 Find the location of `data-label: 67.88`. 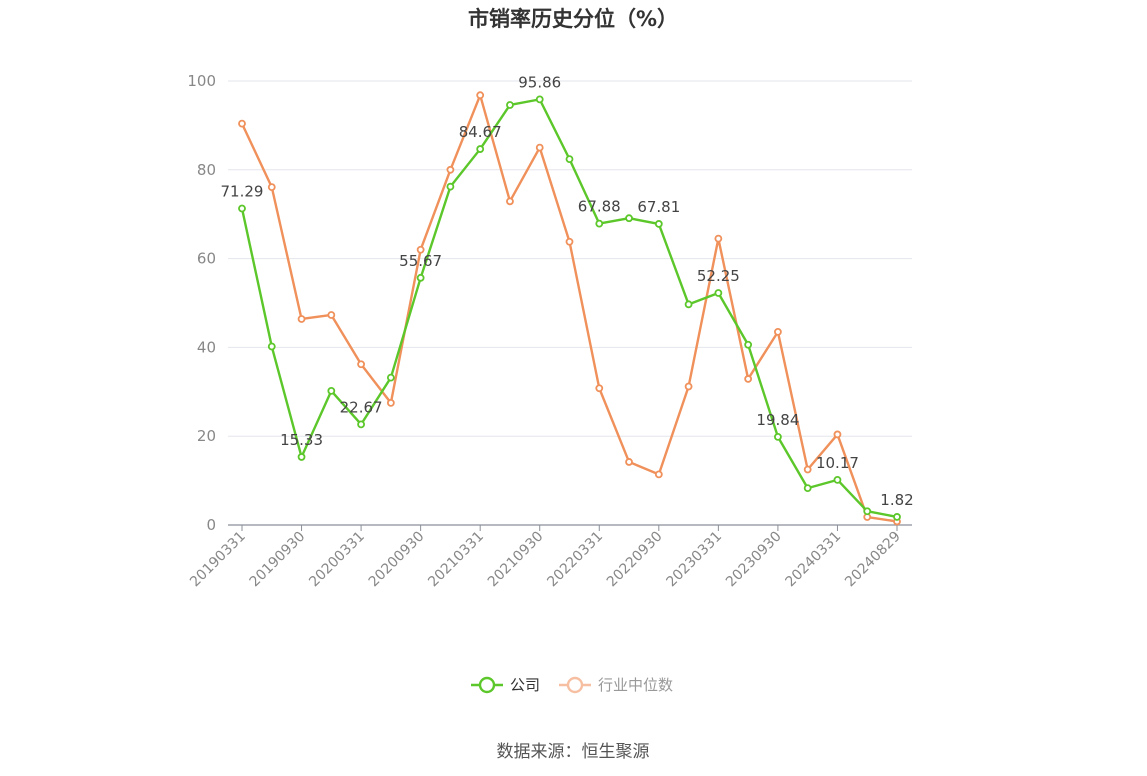

data-label: 67.88 is located at coordinates (599, 207).